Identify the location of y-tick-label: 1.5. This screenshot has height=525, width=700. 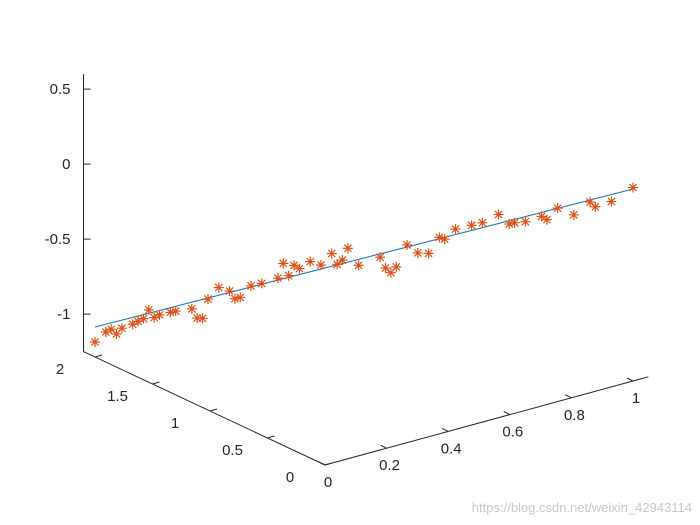
(117, 396).